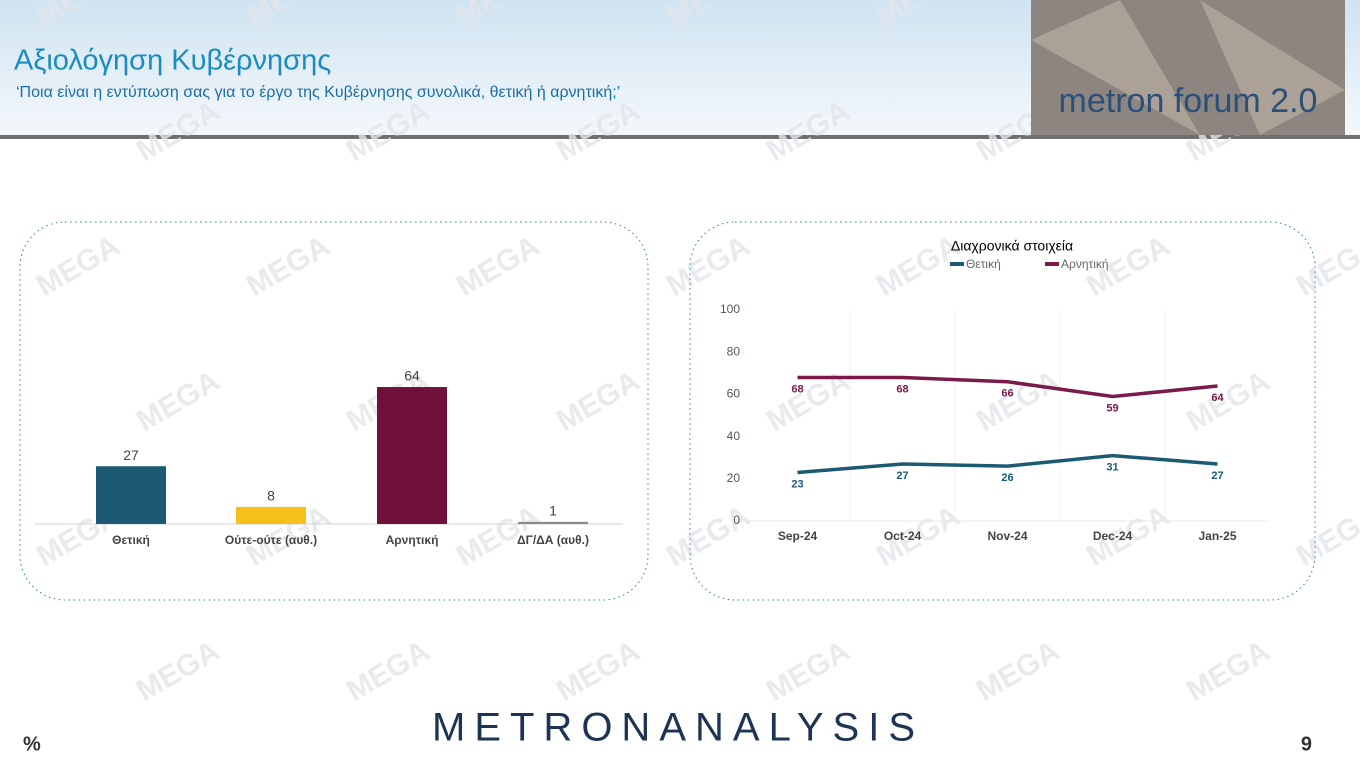  I want to click on x-tick-label: Oct-24, so click(903, 536).